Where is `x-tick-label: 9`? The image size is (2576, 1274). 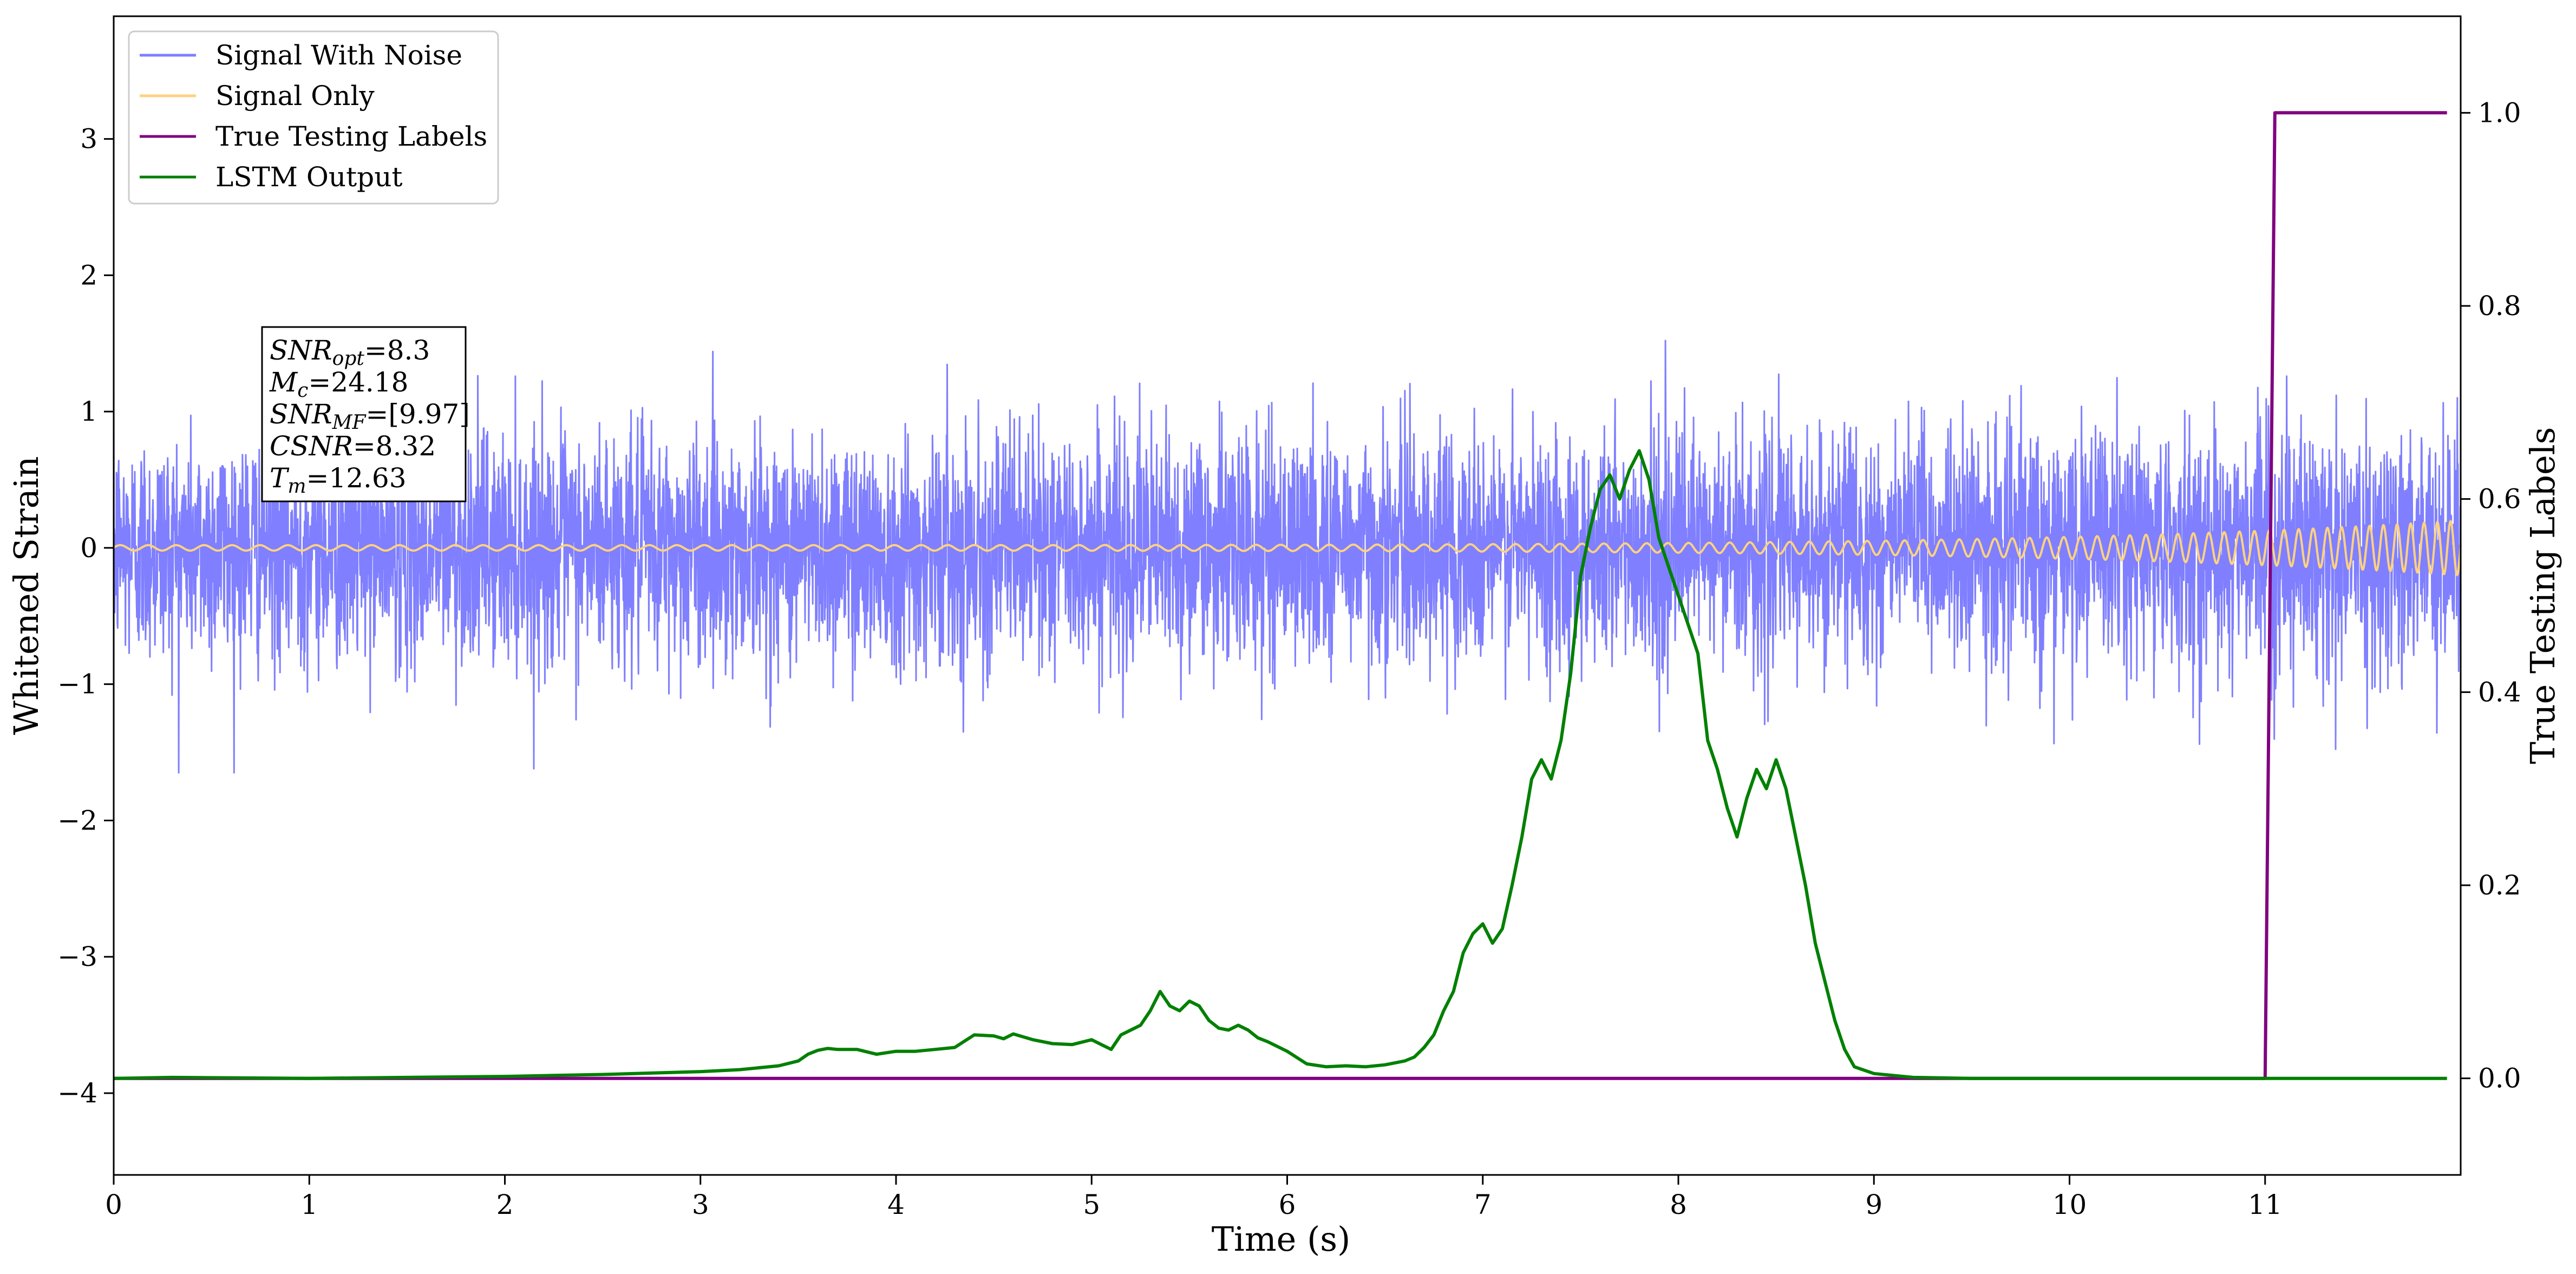 x-tick-label: 9 is located at coordinates (1874, 1204).